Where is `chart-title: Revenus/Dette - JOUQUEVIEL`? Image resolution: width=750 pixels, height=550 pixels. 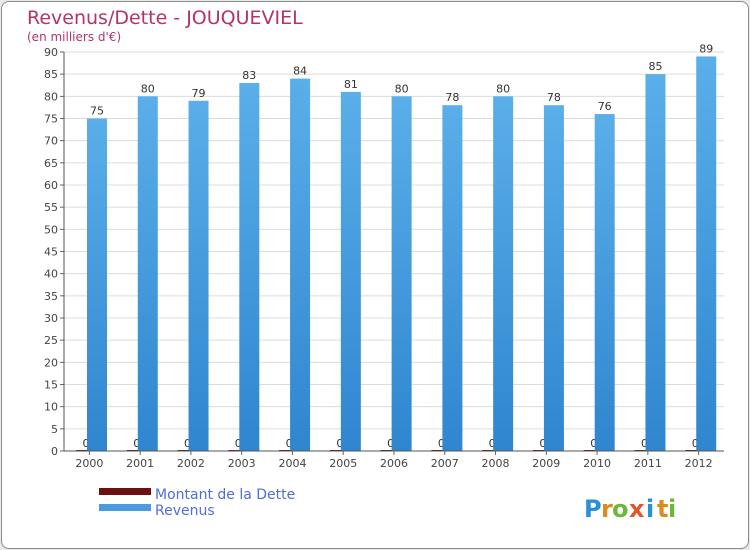
chart-title: Revenus/Dette - JOUQUEVIEL is located at coordinates (165, 18).